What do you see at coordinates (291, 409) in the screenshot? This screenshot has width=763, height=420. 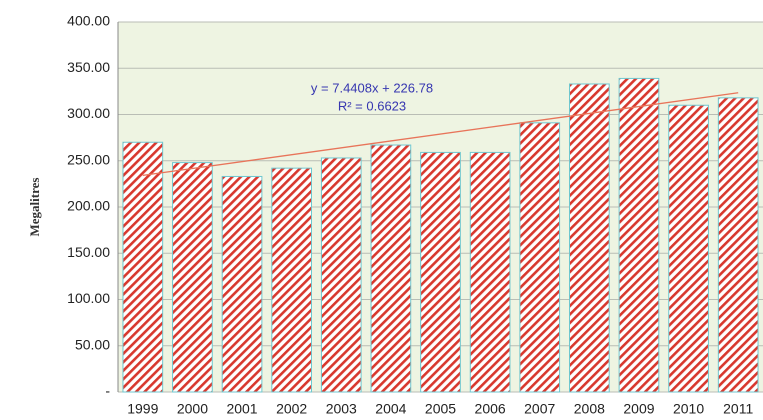 I see `x-tick-label: 2002` at bounding box center [291, 409].